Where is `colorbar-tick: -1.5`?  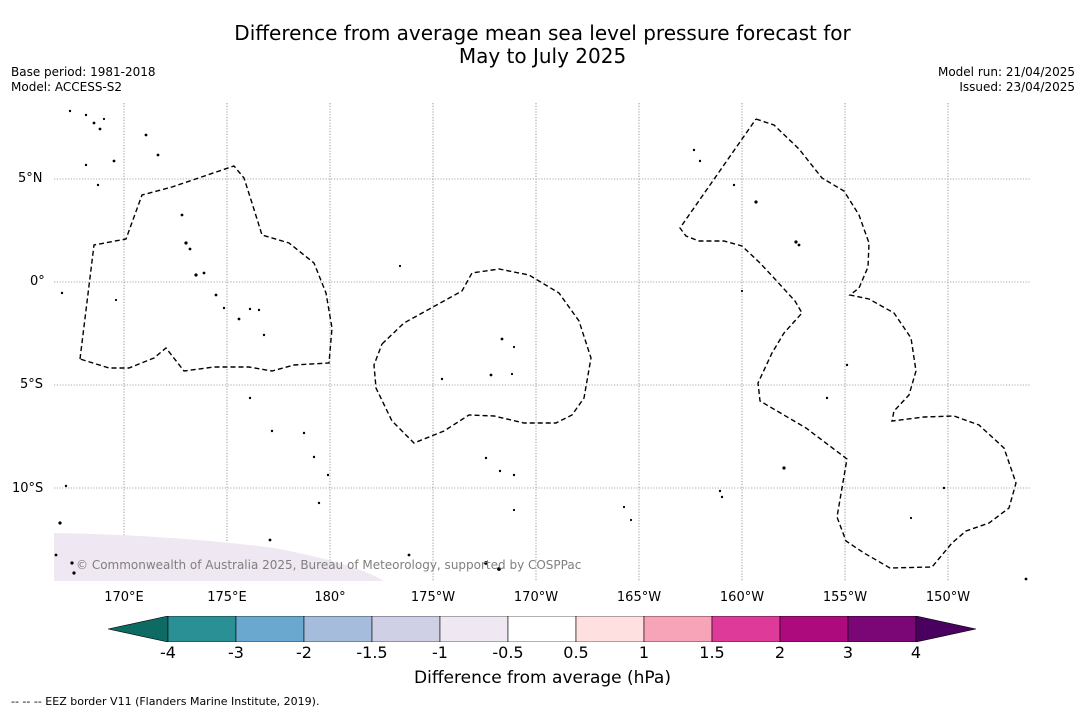
colorbar-tick: -1.5 is located at coordinates (372, 652).